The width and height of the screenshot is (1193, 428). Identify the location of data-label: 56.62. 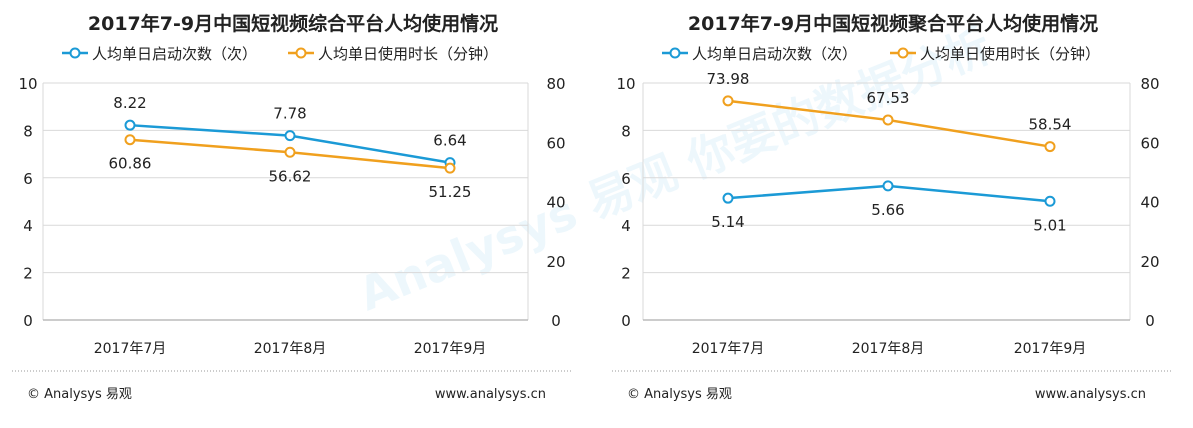
(290, 176).